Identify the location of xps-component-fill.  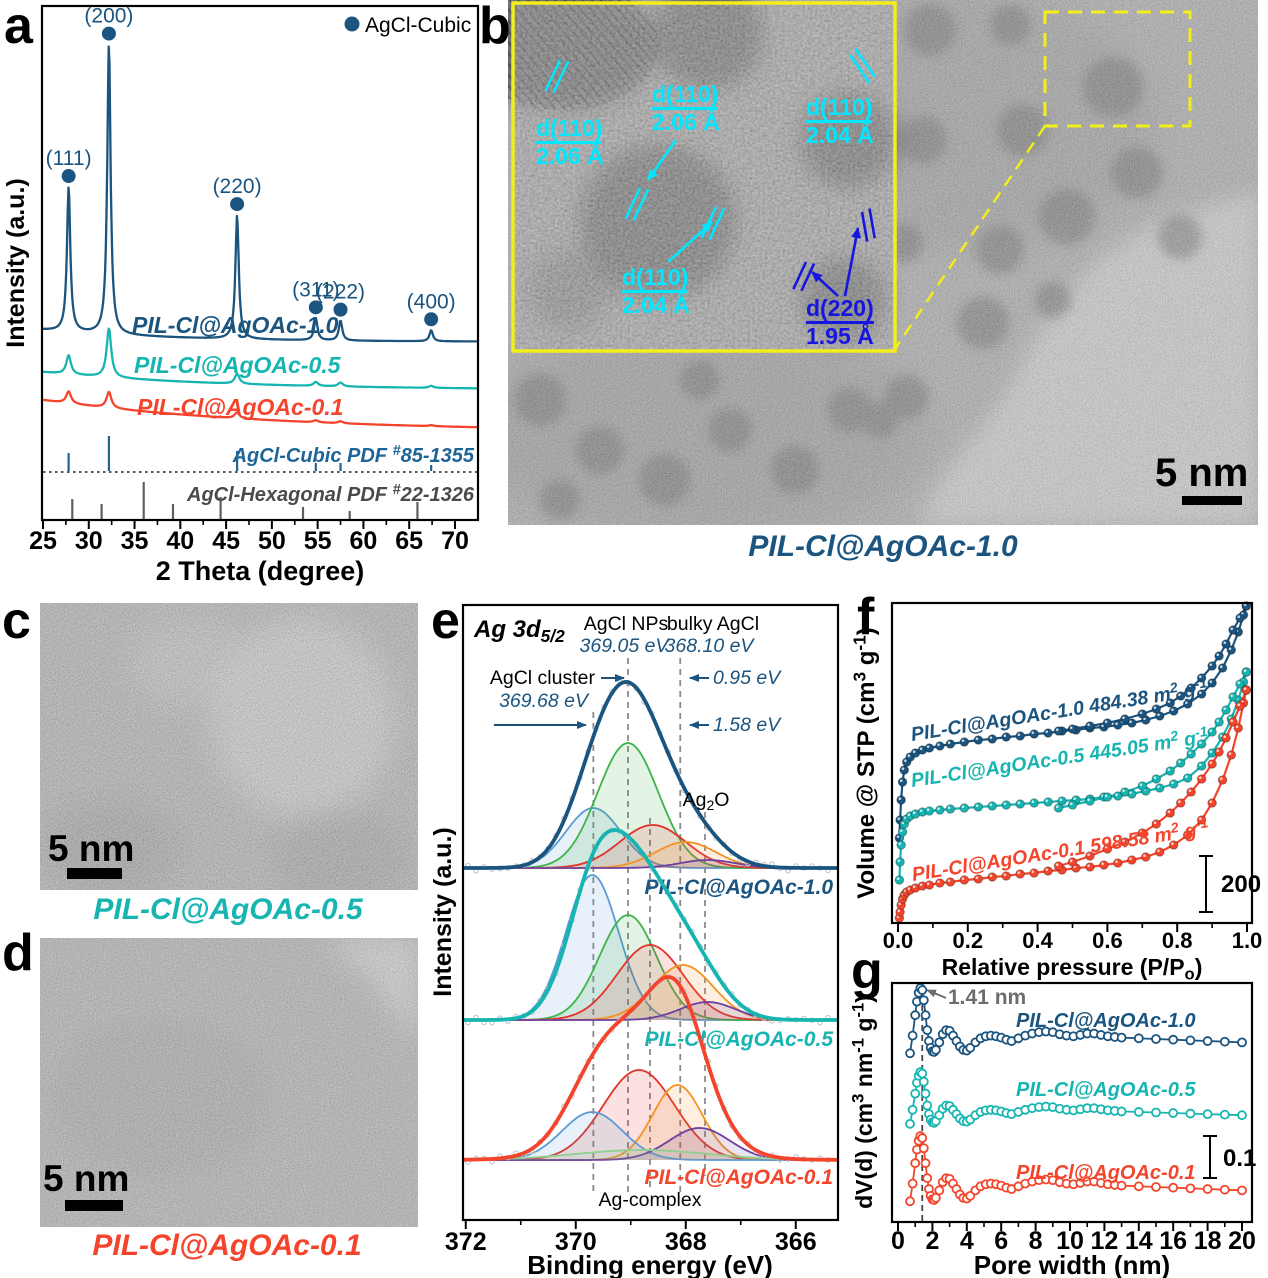
(650, 947).